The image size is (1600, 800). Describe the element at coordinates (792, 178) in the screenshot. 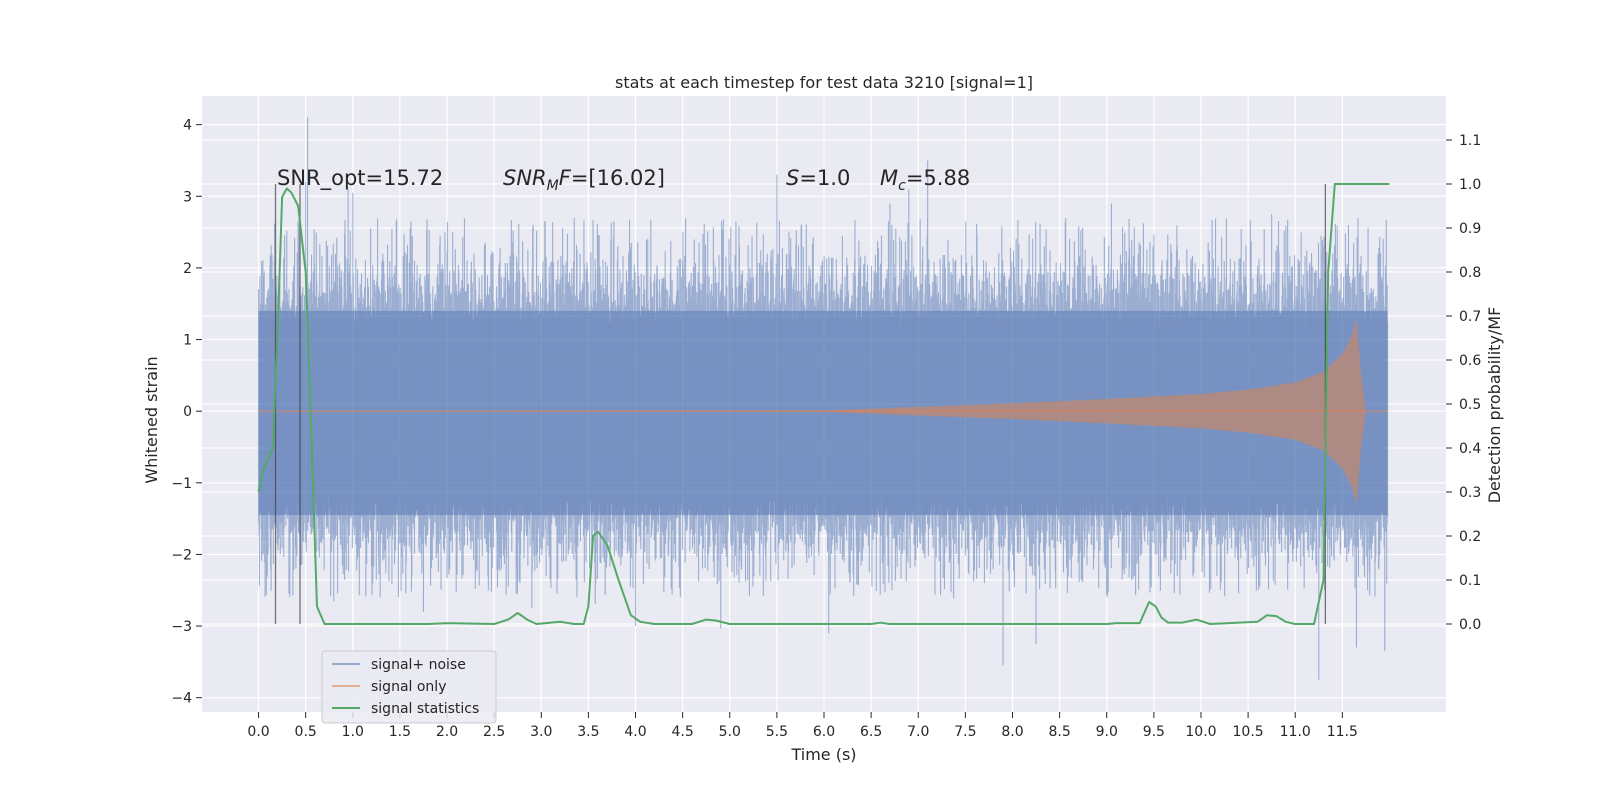

I see `s-var: S` at that location.